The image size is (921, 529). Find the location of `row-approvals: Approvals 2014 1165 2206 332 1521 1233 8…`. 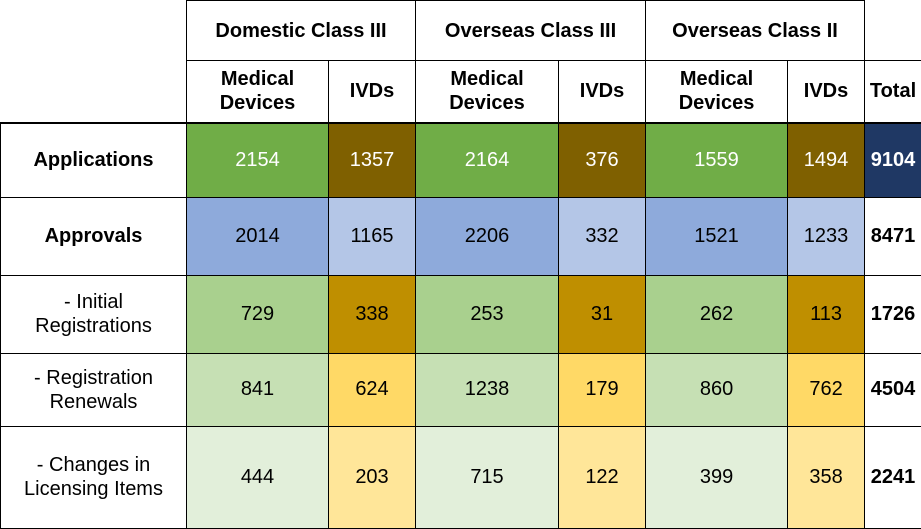

row-approvals: Approvals 2014 1165 2206 332 1521 1233 8… is located at coordinates (460, 236).